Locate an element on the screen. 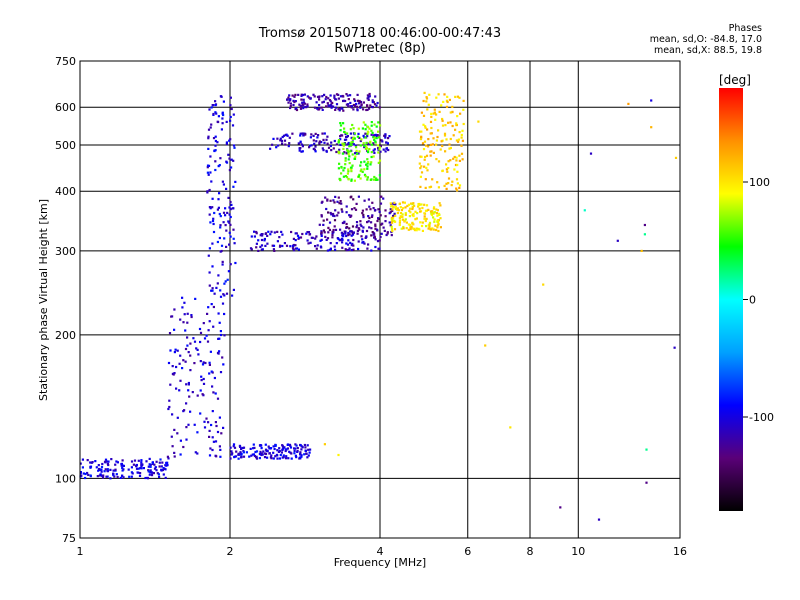 This screenshot has height=600, width=800. colorbar-unit-label: [deg] is located at coordinates (735, 80).